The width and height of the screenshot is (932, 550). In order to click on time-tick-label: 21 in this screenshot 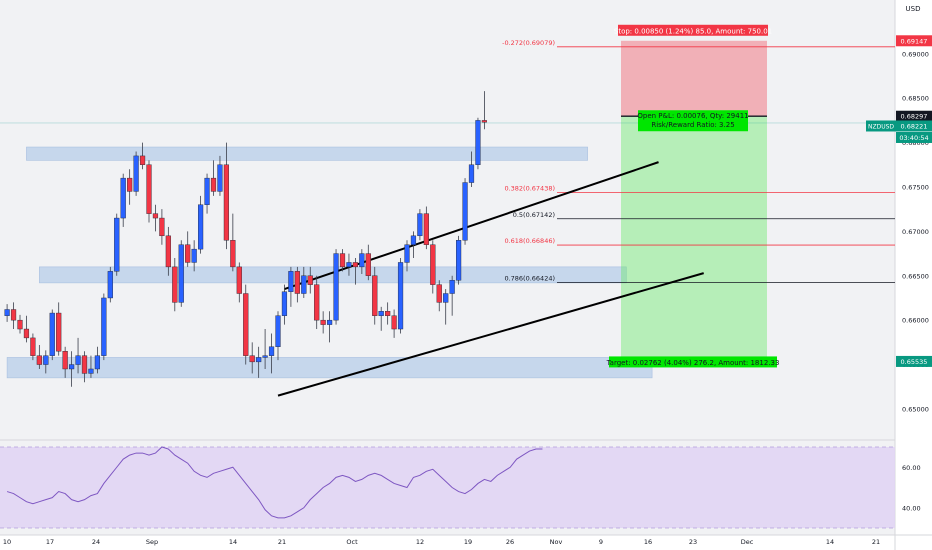, I will do `click(876, 542)`.